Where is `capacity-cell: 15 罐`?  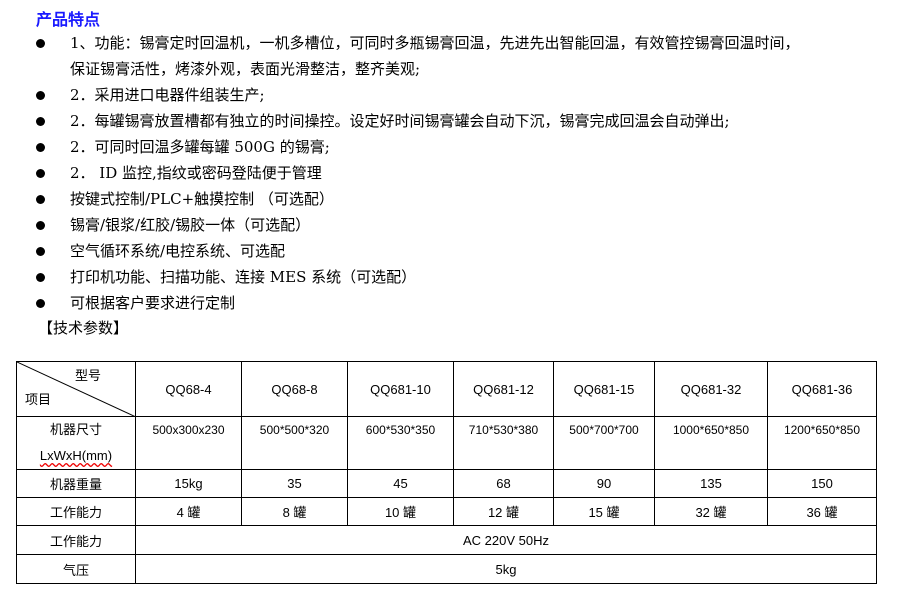 capacity-cell: 15 罐 is located at coordinates (604, 511).